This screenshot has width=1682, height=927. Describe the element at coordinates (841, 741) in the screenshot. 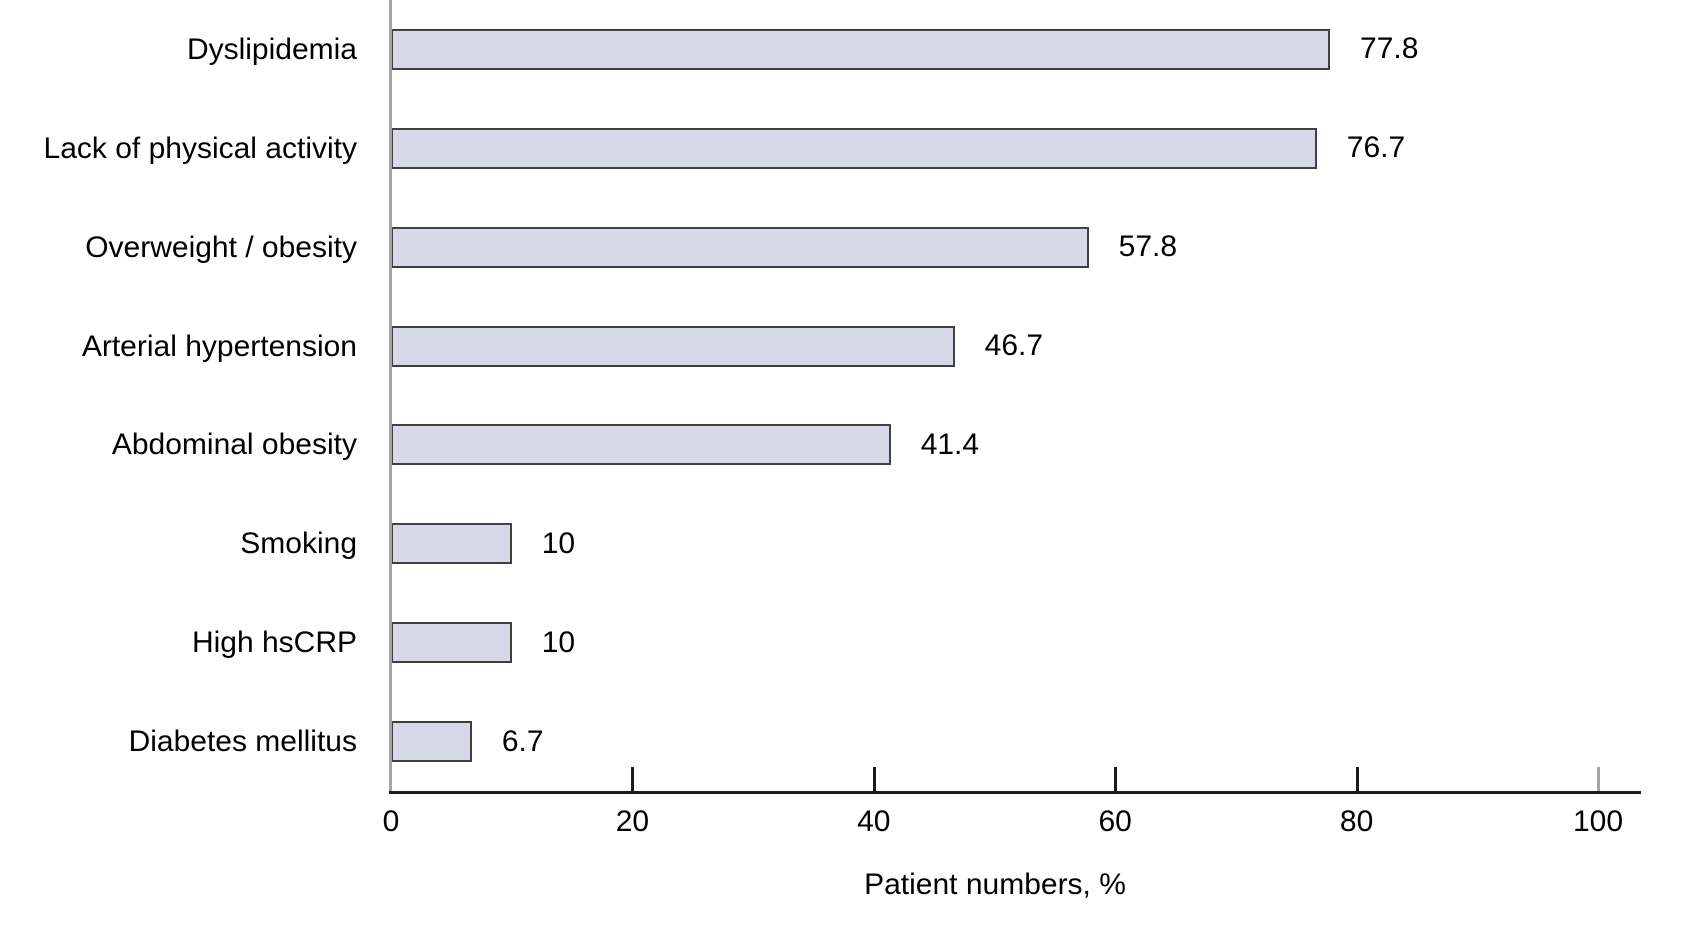

I see `chart-row: Diabetes mellitus 6.7` at that location.